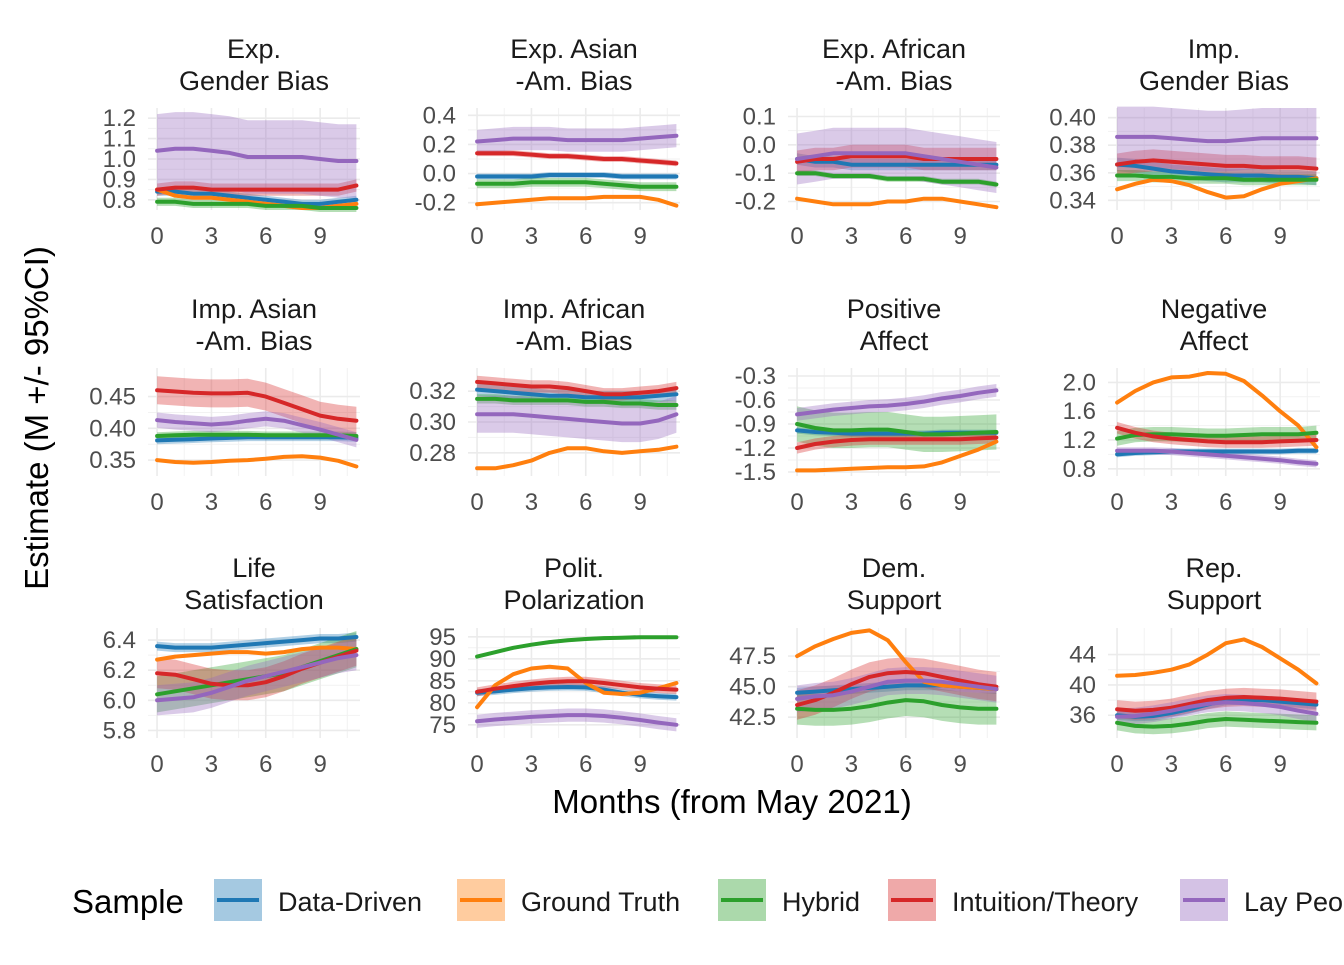 Image resolution: width=1344 pixels, height=965 pixels. I want to click on y-tick-label: 1.0, so click(119, 159).